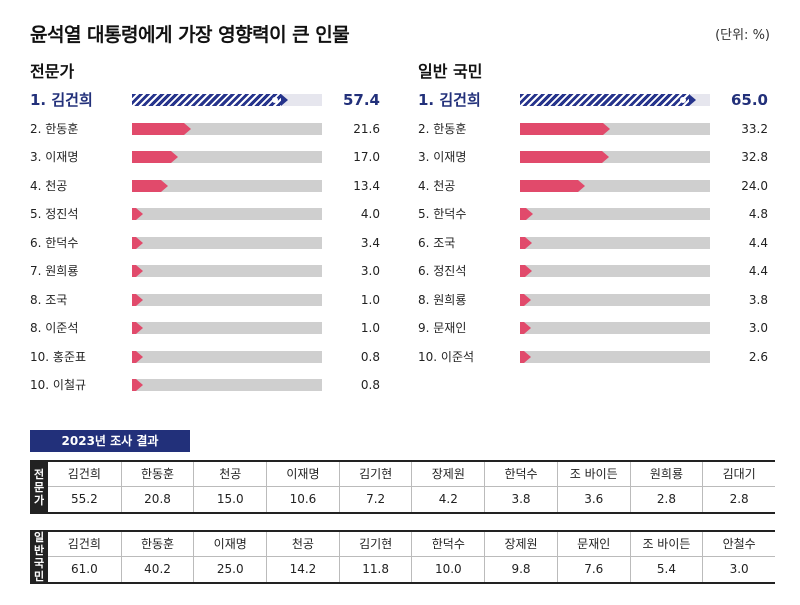 This screenshot has height=605, width=800. Describe the element at coordinates (274, 100) in the screenshot. I see `bar-highlight-dot` at that location.